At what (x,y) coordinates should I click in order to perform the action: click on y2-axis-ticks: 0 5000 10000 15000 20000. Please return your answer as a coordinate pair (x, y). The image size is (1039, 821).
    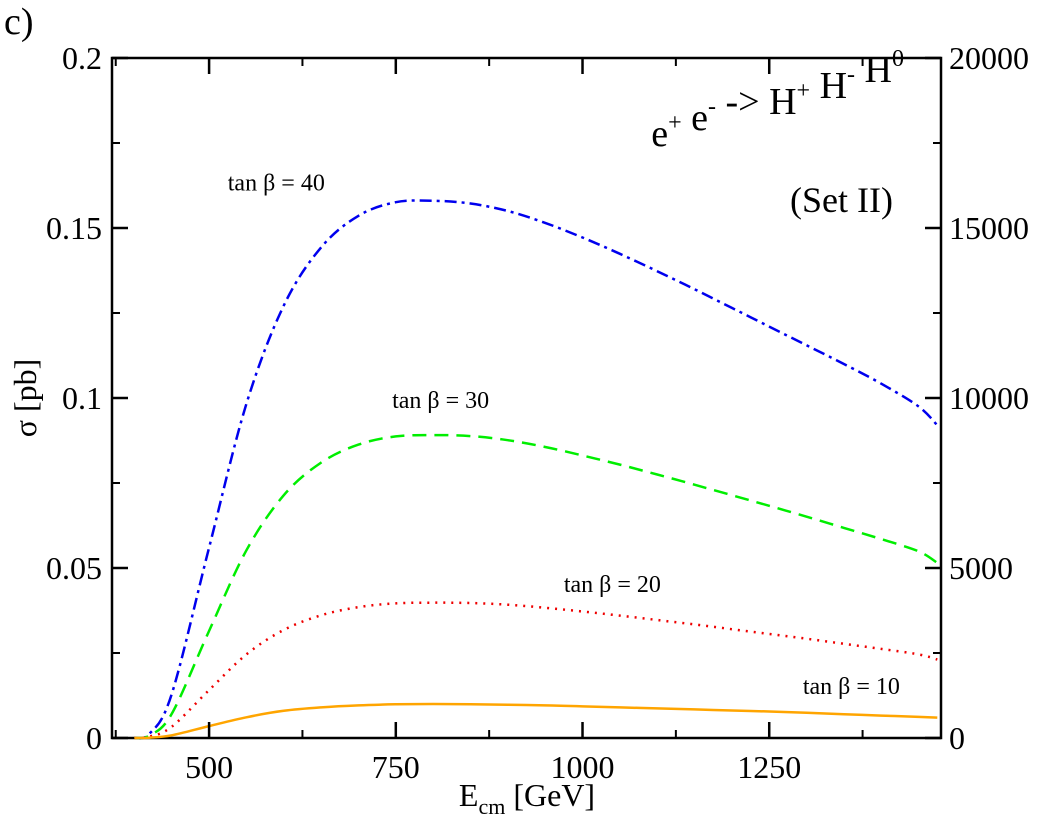
    Looking at the image, I should click on (977, 398).